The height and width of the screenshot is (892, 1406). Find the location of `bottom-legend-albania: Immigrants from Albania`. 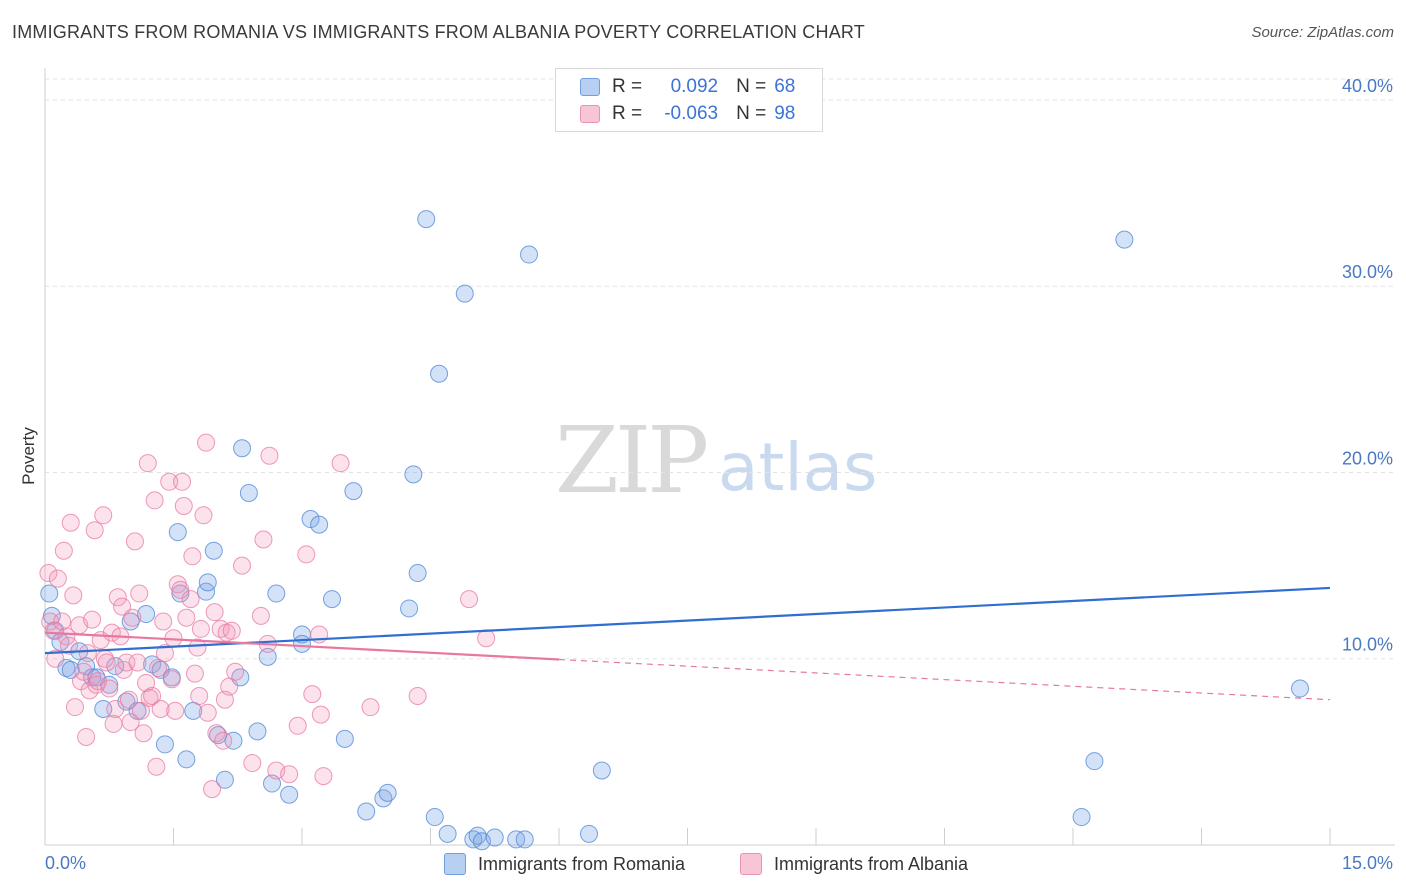

bottom-legend-albania: Immigrants from Albania is located at coordinates (854, 864).